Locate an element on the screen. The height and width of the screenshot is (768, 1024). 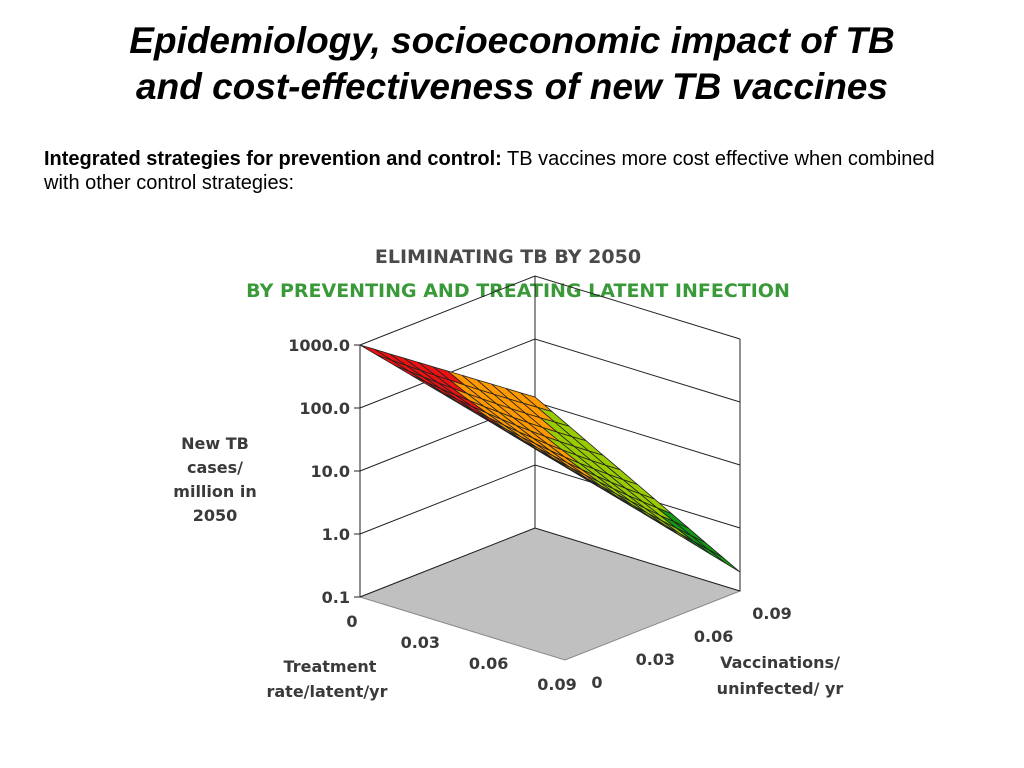
z-axis-label: New TB cases/ million in 2050 is located at coordinates (215, 480).